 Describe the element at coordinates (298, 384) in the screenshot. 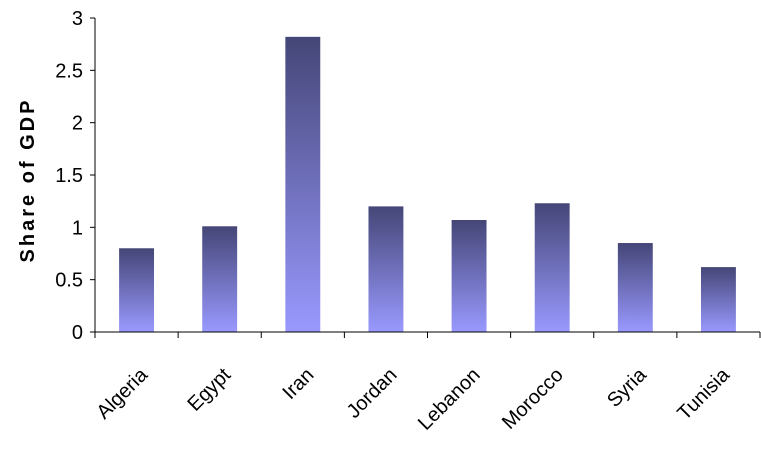

I see `x-tick-label: Iran` at that location.